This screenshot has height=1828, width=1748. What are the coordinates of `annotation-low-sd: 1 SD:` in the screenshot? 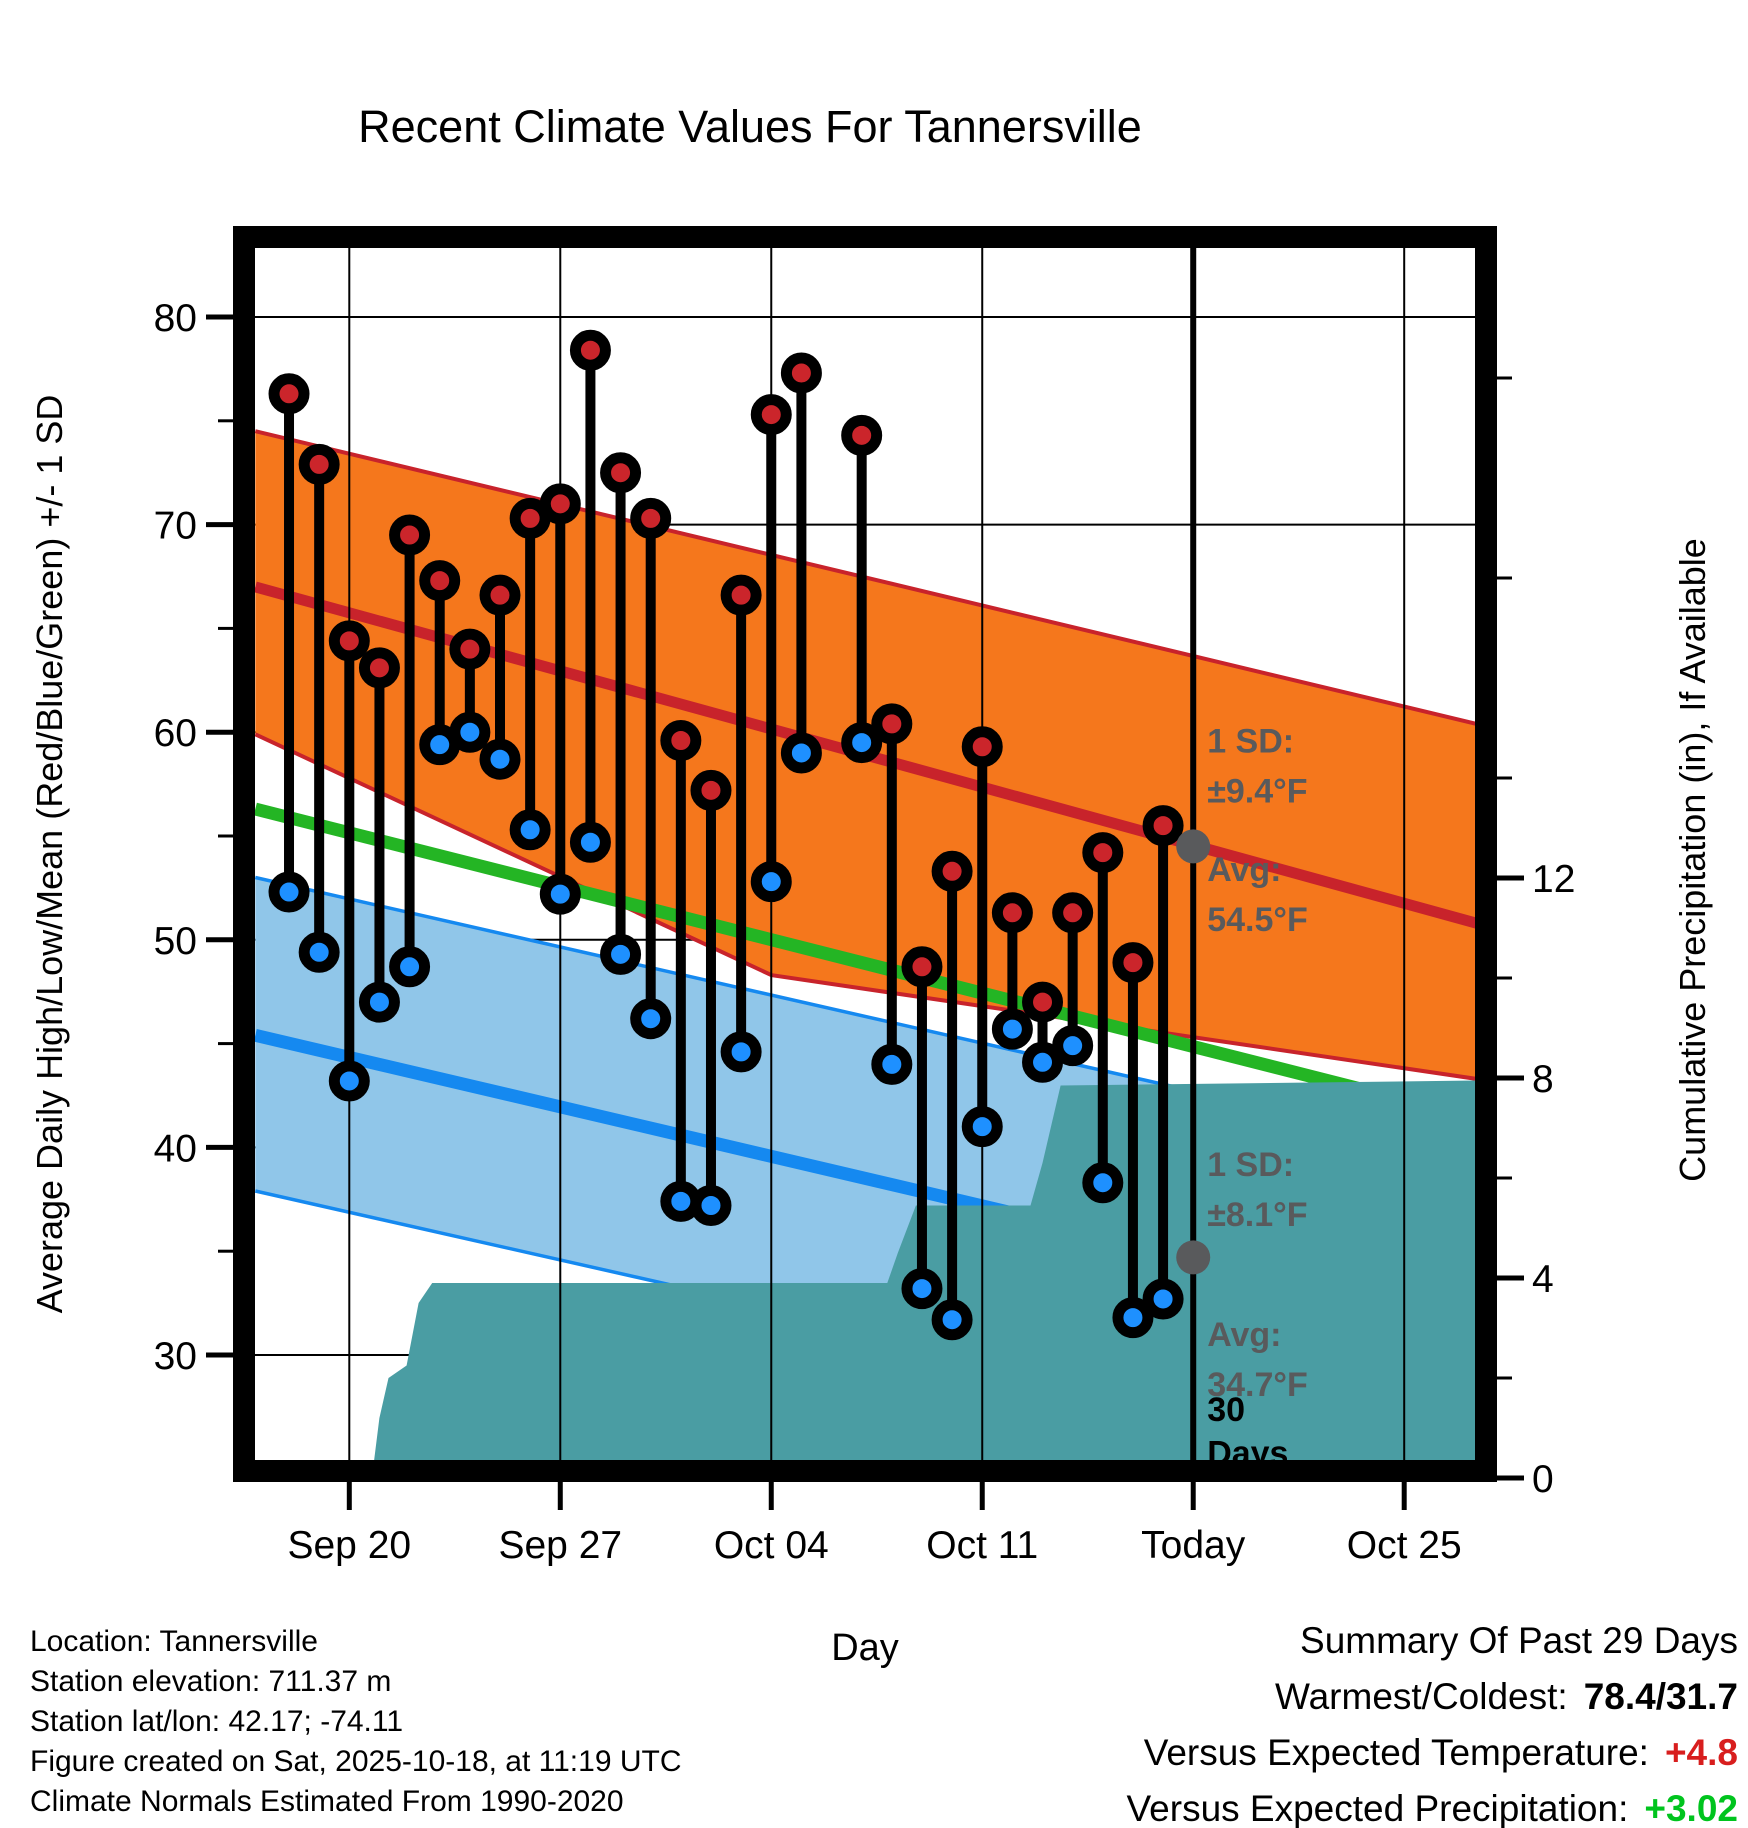 It's located at (1250, 1165).